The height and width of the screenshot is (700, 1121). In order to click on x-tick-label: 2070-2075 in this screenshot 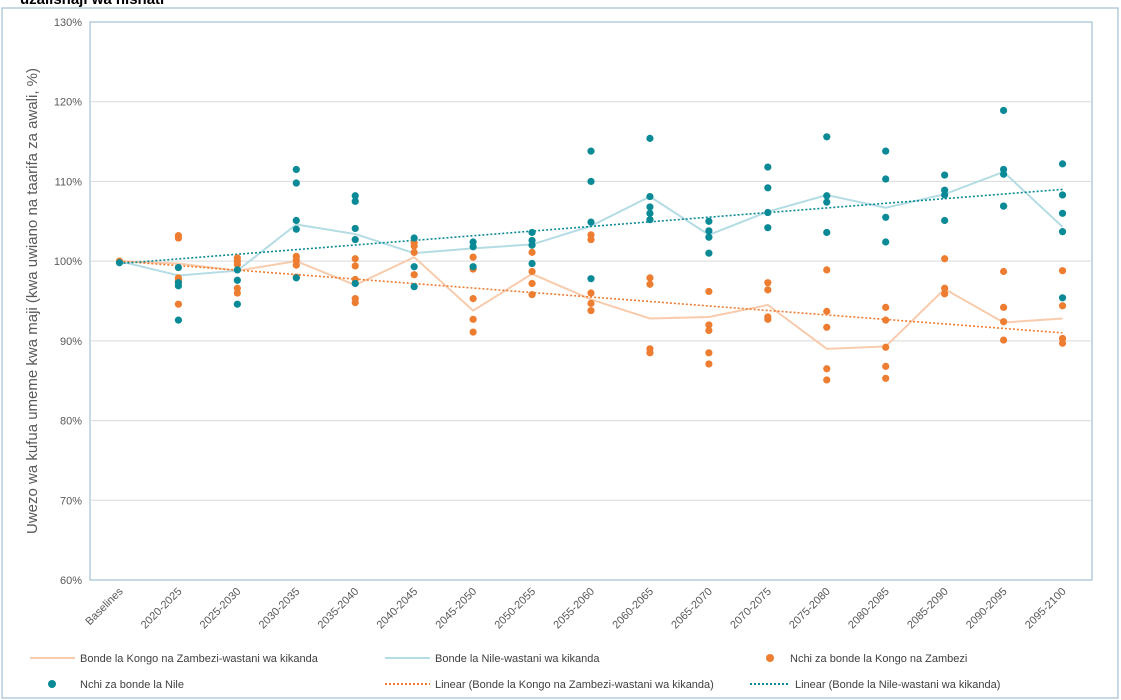, I will do `click(751, 609)`.